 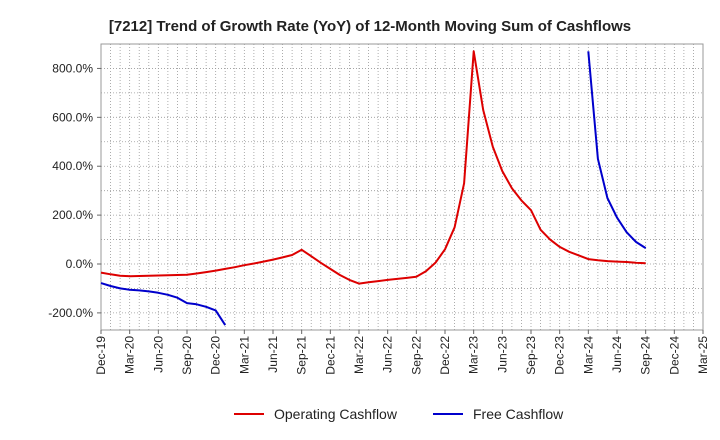 I want to click on x-tick-label: Jun-24, so click(x=617, y=354).